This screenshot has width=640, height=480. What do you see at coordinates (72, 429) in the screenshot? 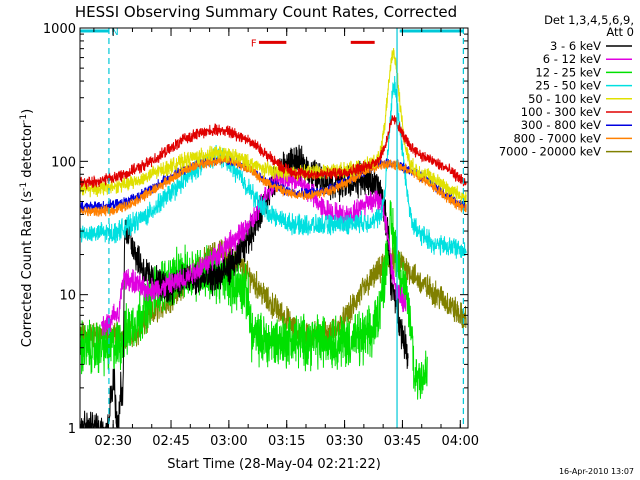
I see `y-tick-label: 1` at bounding box center [72, 429].